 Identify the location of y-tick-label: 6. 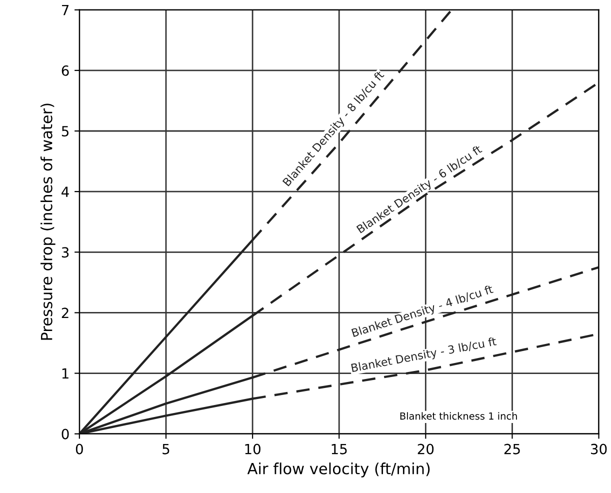
(65, 70).